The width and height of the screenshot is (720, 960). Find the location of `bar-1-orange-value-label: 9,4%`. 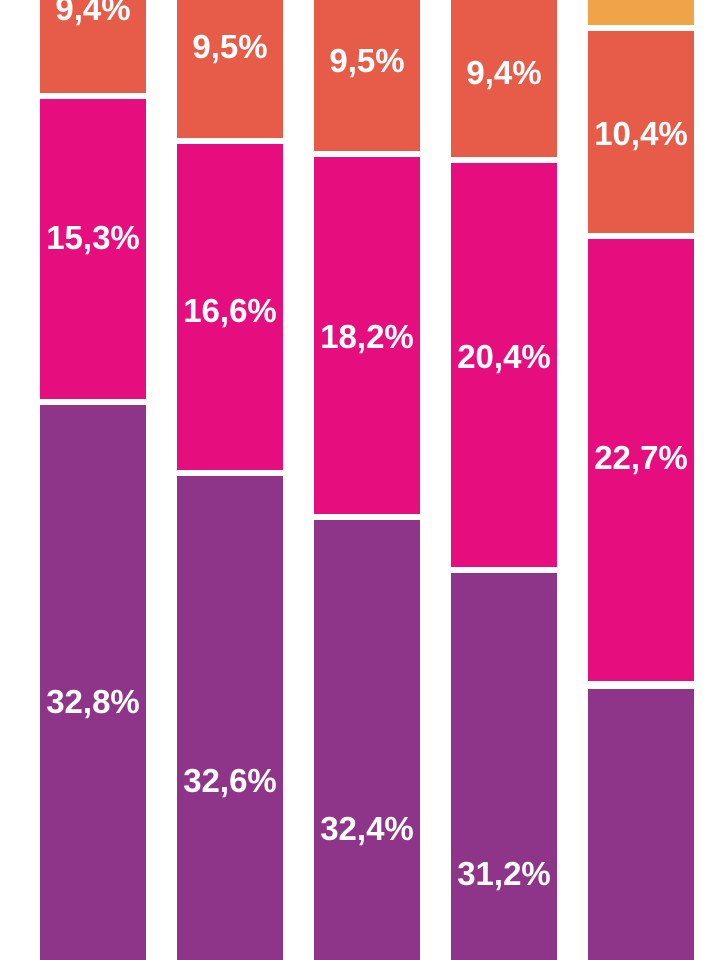

bar-1-orange-value-label: 9,4% is located at coordinates (93, 13).